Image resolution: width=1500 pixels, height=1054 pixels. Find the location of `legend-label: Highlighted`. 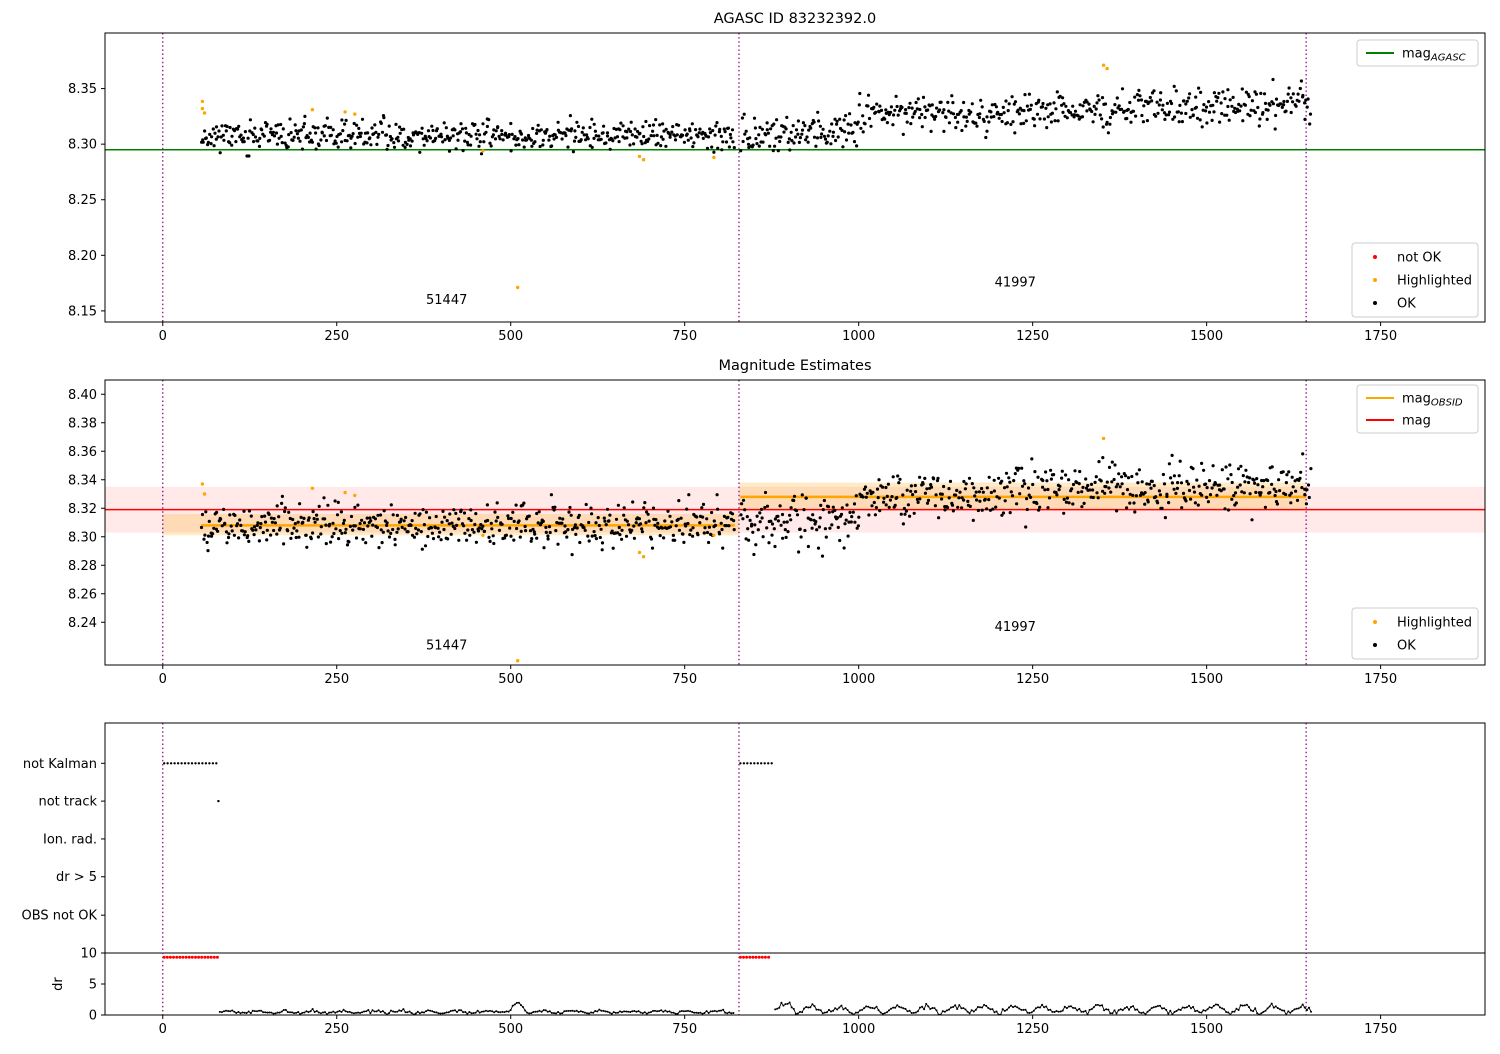

legend-label: Highlighted is located at coordinates (1434, 623).